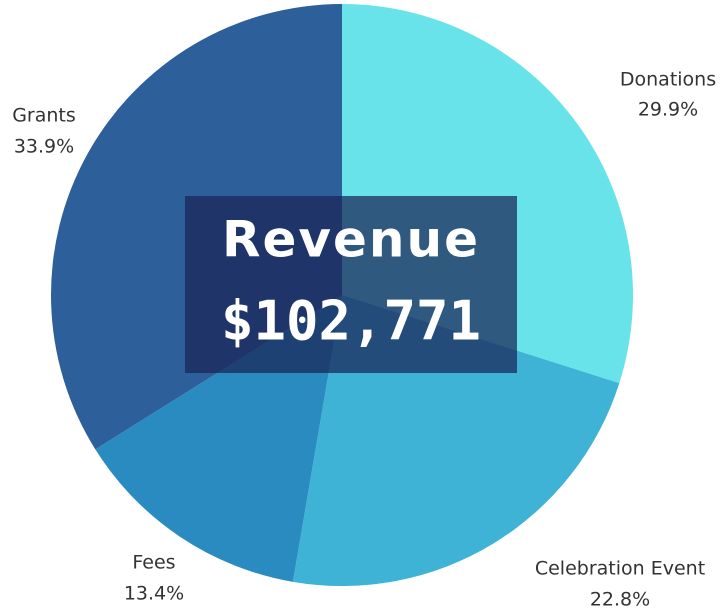 The width and height of the screenshot is (721, 615). I want to click on slice-label: Fees, so click(153, 563).